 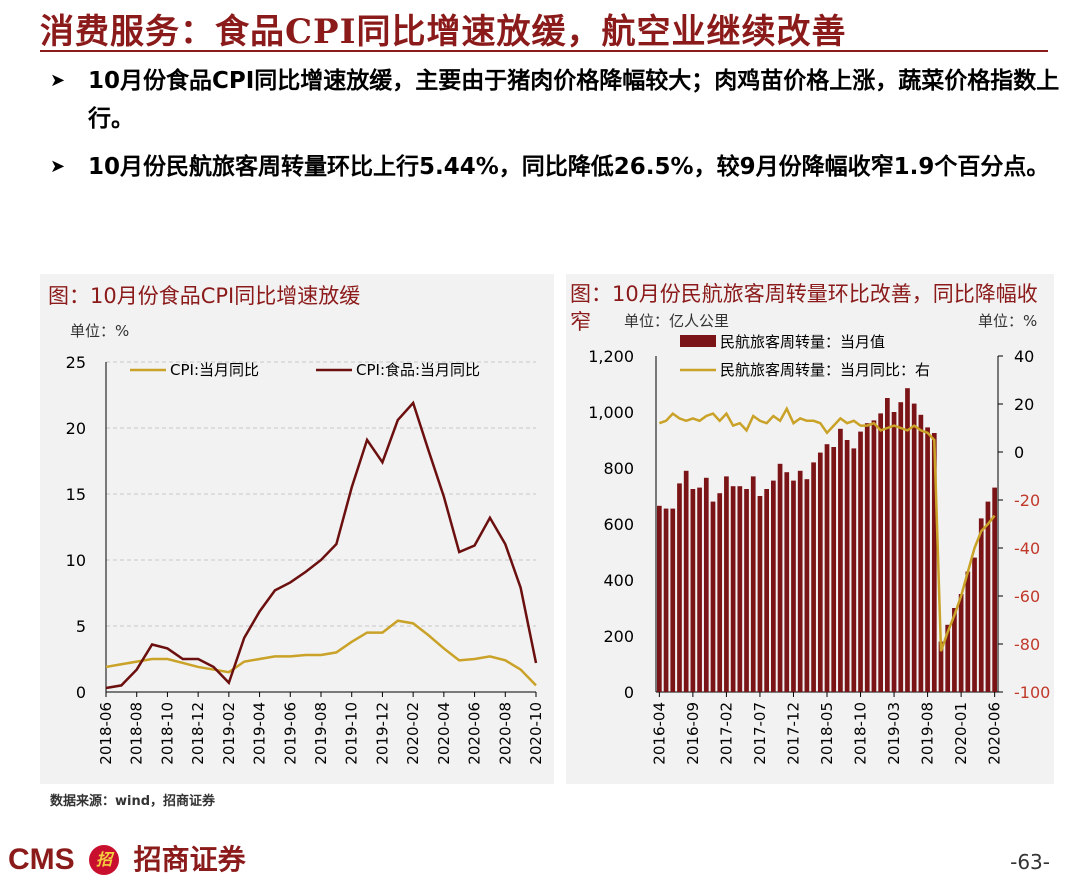 What do you see at coordinates (1008, 321) in the screenshot?
I see `aviation-unit-right: 单位：%` at bounding box center [1008, 321].